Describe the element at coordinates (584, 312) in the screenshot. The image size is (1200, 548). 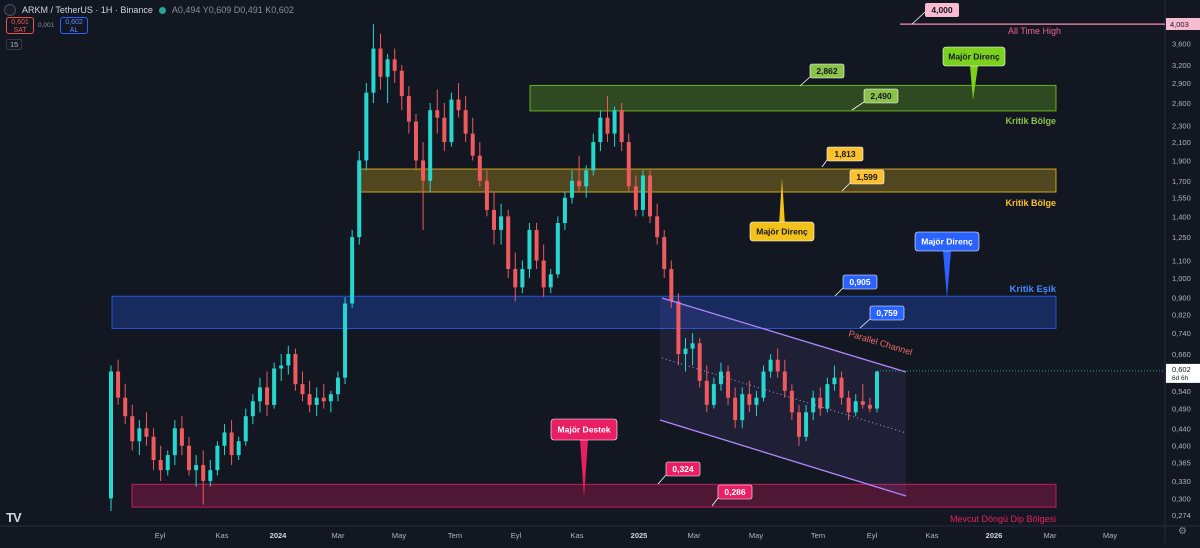
I see `blue-critical-threshold-zone` at that location.